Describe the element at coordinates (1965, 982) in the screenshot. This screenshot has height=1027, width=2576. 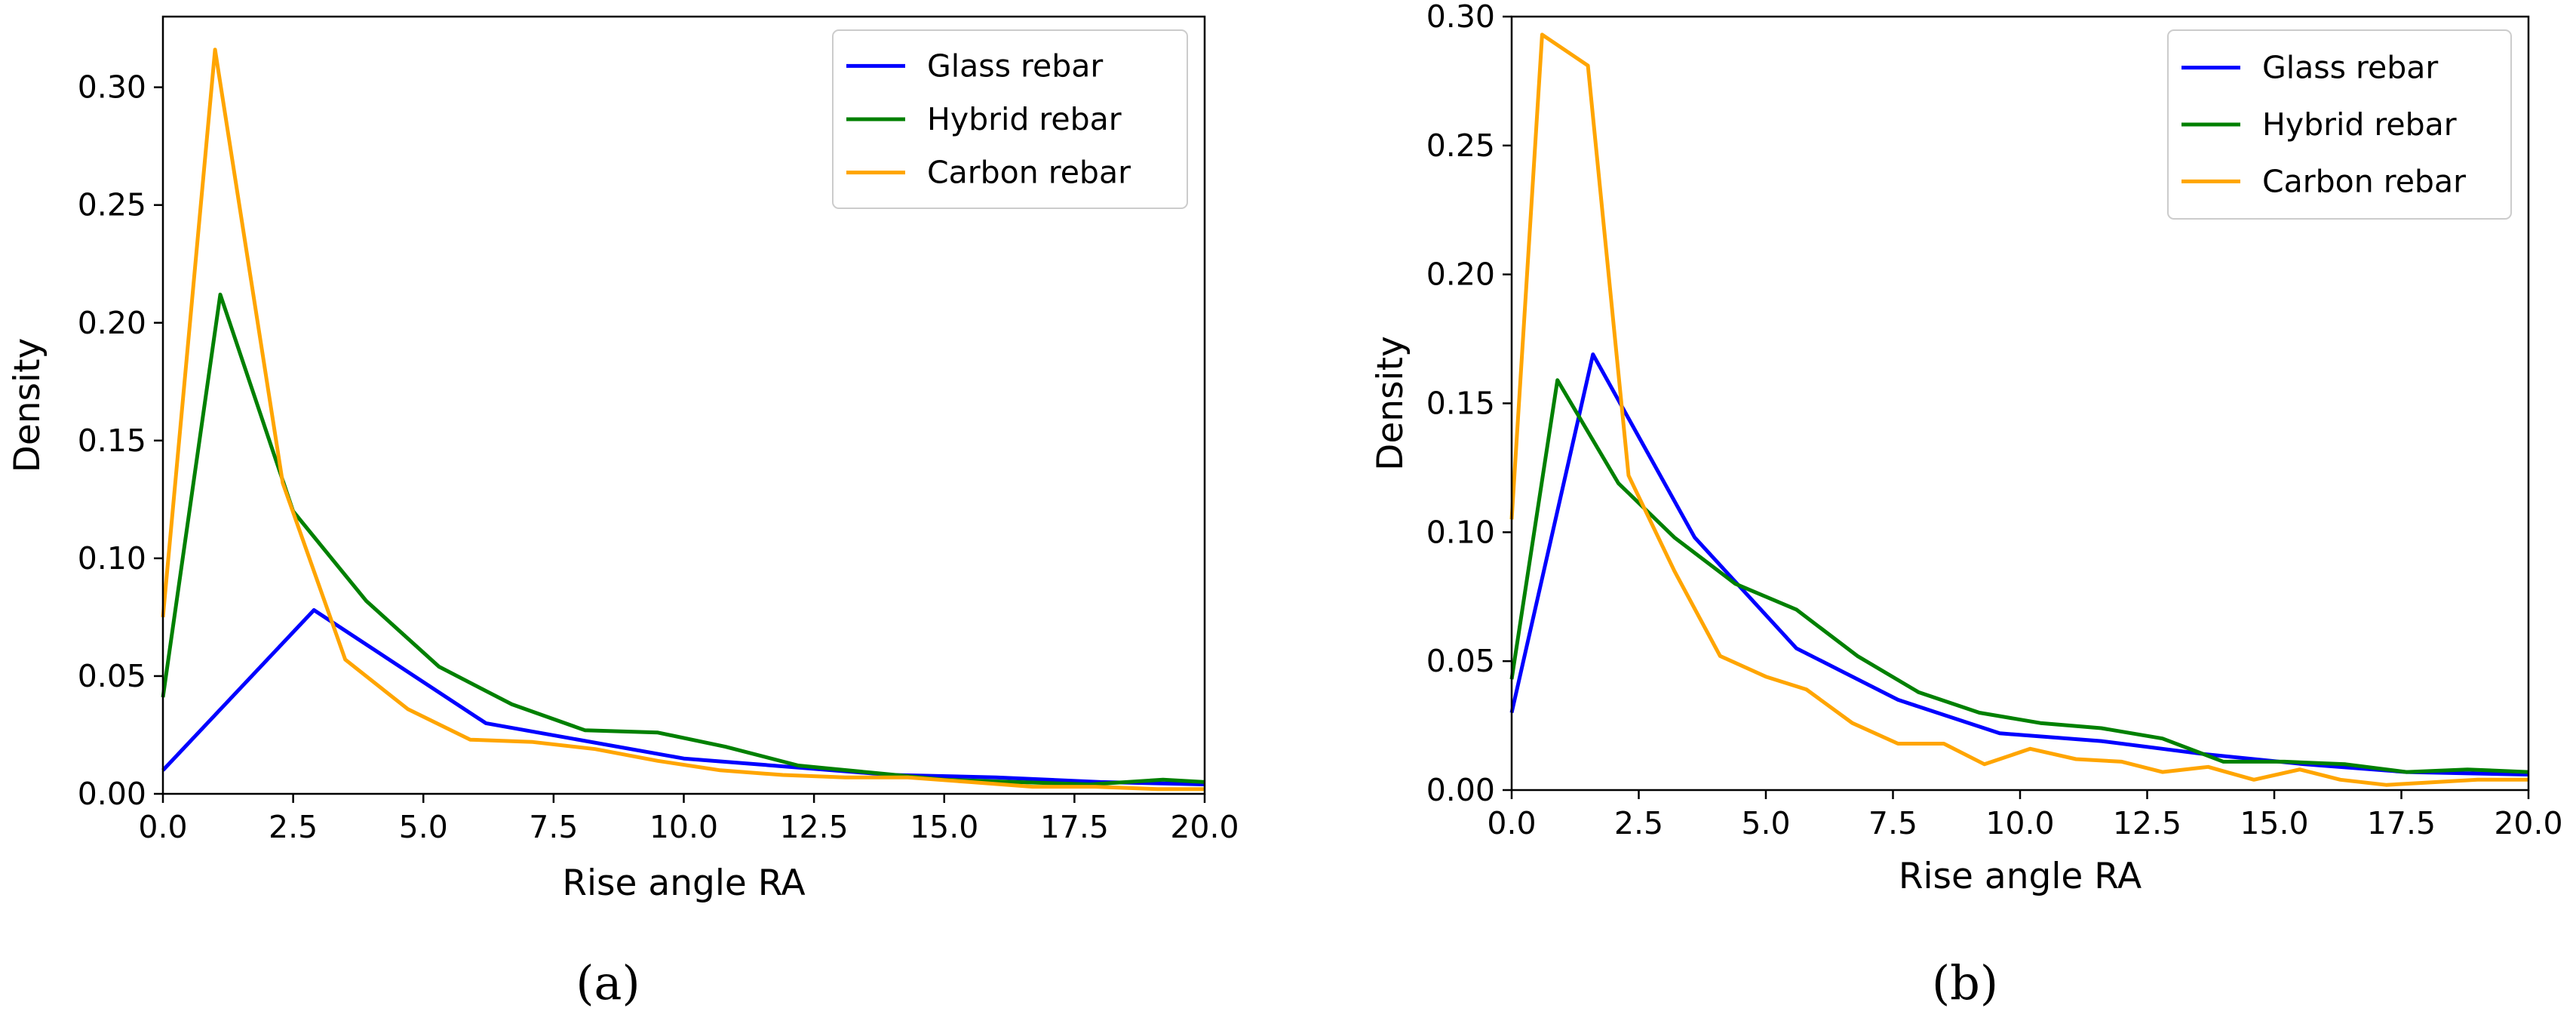
I see `panel-label: (b)` at that location.